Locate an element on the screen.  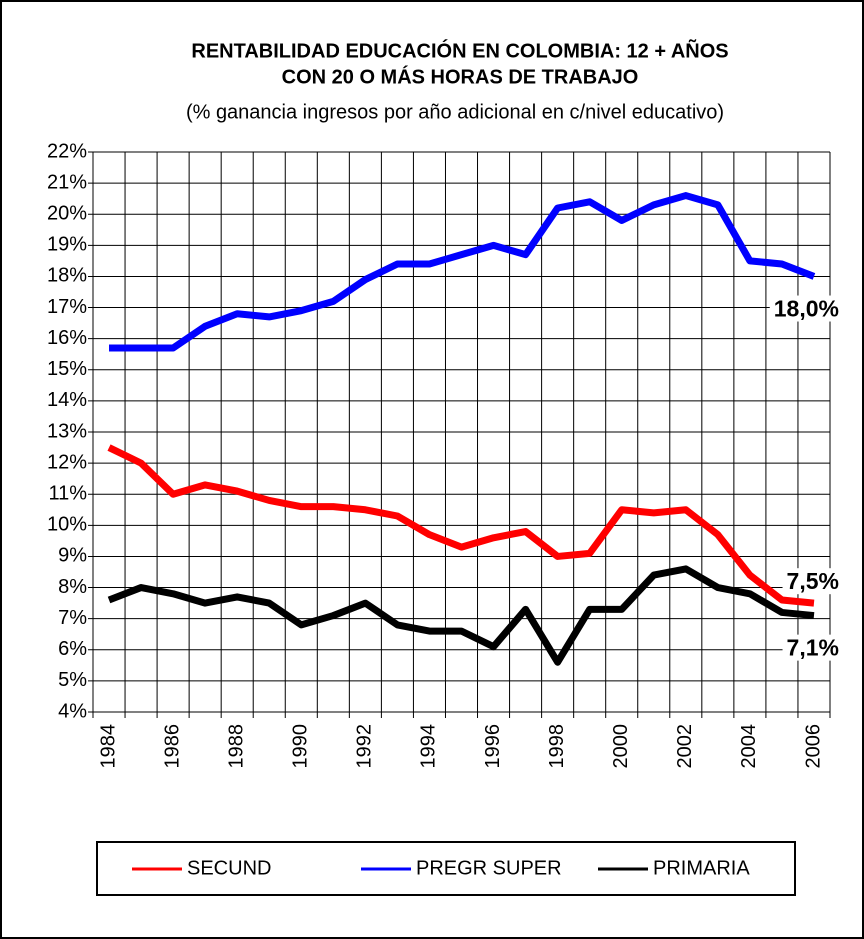
value-label: 18,0% is located at coordinates (806, 309).